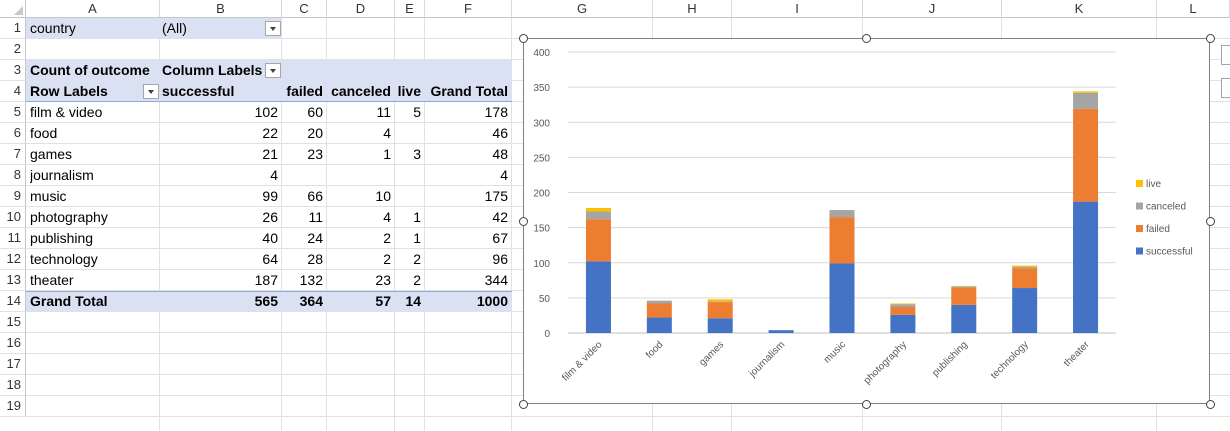  I want to click on row-label: music, so click(48, 196).